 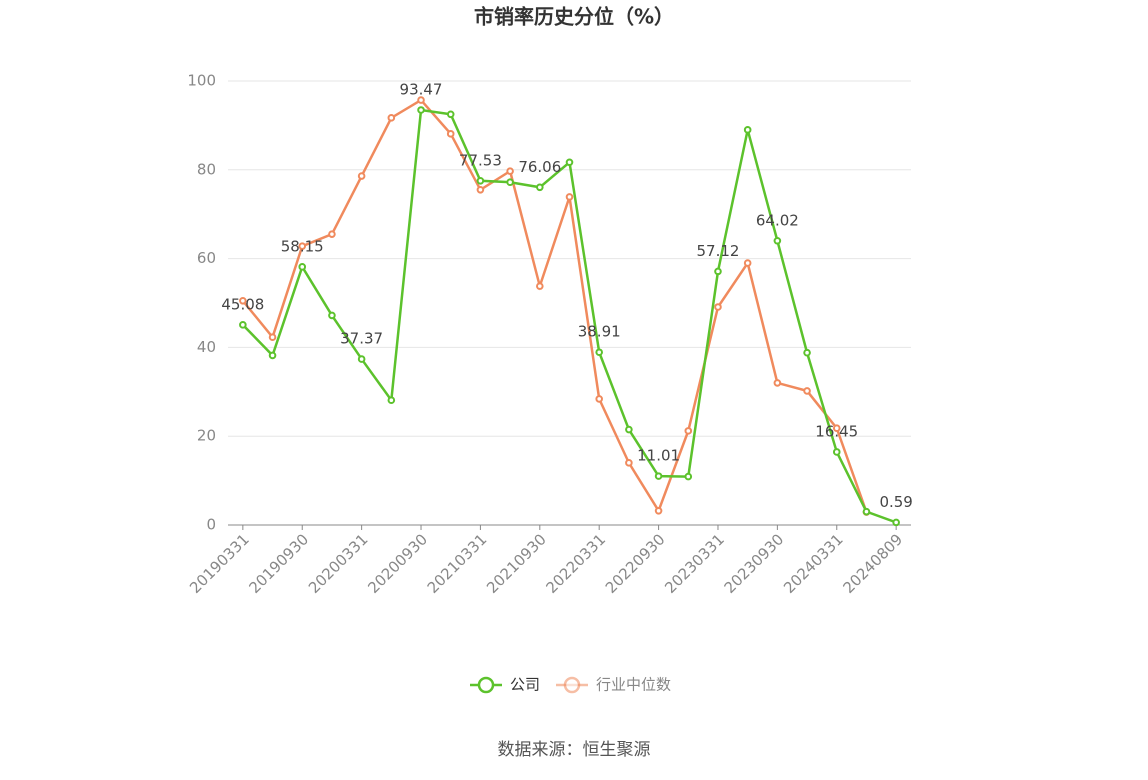 What do you see at coordinates (599, 332) in the screenshot?
I see `data-label: 38.91` at bounding box center [599, 332].